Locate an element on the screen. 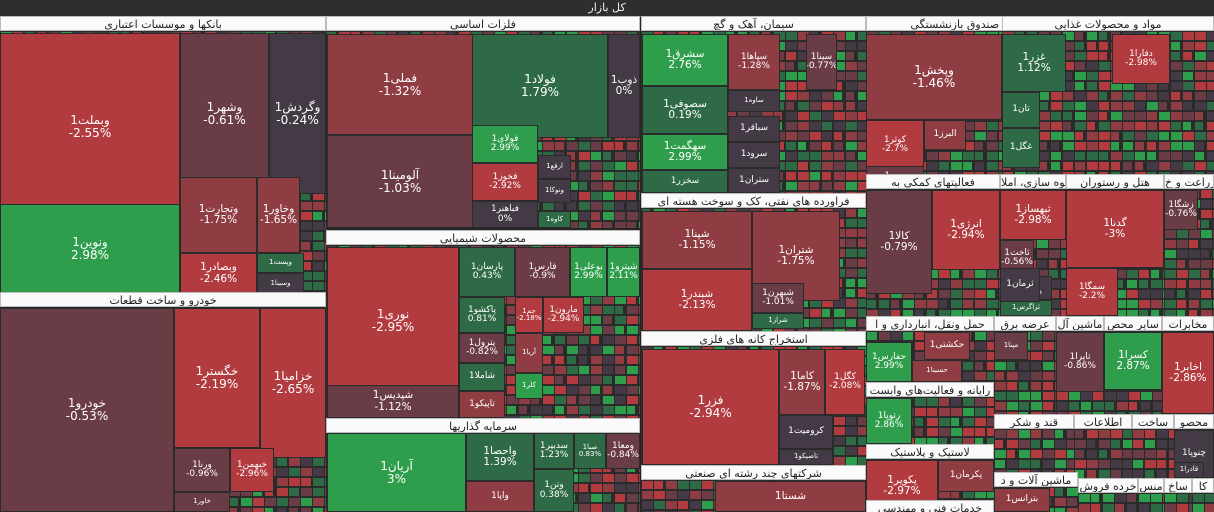 This screenshot has width=1214, height=512. stock-tile: وخاور1 -1.65% is located at coordinates (278, 215).